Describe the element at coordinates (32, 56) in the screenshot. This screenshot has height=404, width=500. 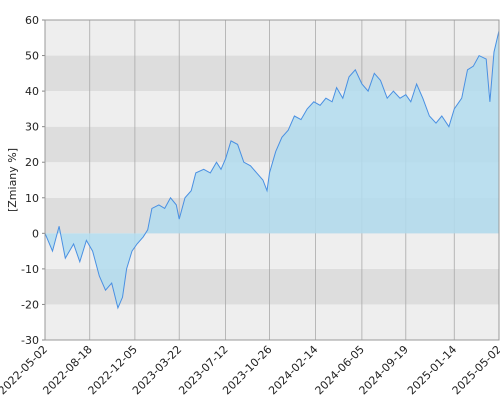
I see `y-tick-label: 50` at that location.